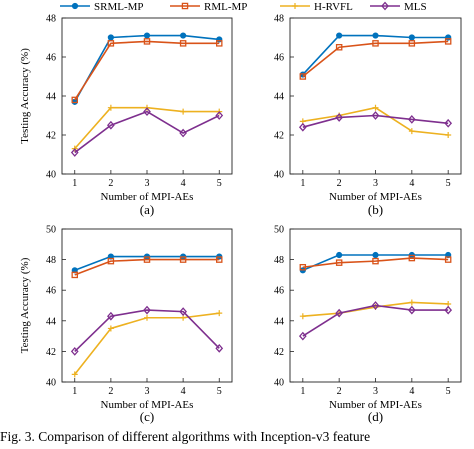 Image resolution: width=474 pixels, height=449 pixels. Describe the element at coordinates (243, 7) in the screenshot. I see `legend: SRML-MP RML-MP H-RVFL MLS` at that location.